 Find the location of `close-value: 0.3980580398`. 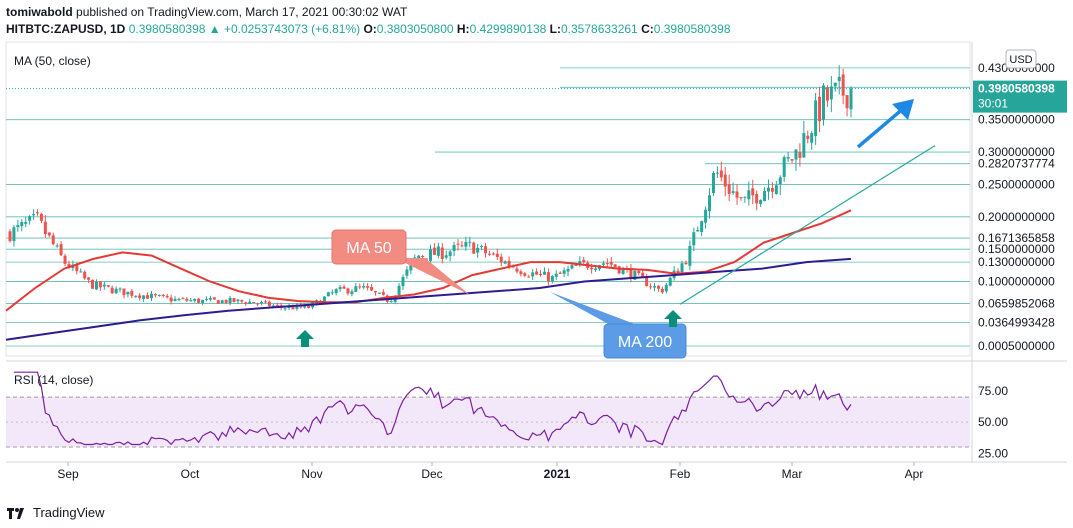

close-value: 0.3980580398 is located at coordinates (692, 29).